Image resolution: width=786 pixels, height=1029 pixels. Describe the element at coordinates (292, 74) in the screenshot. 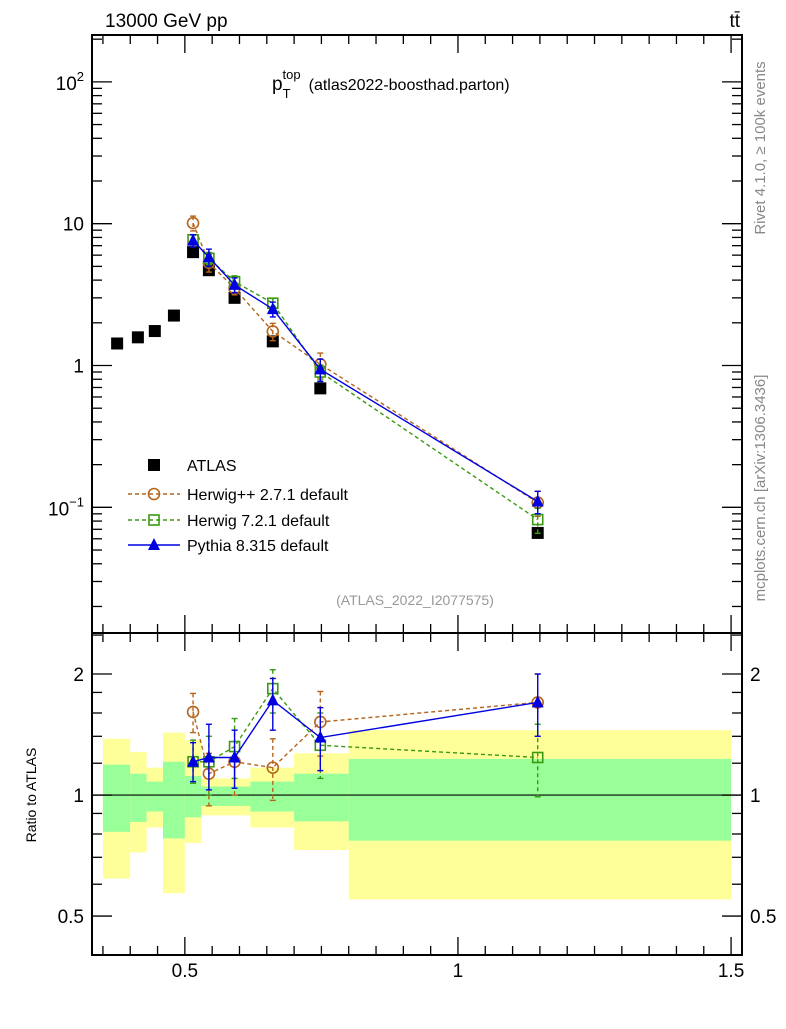

I see `title-sup: top` at that location.